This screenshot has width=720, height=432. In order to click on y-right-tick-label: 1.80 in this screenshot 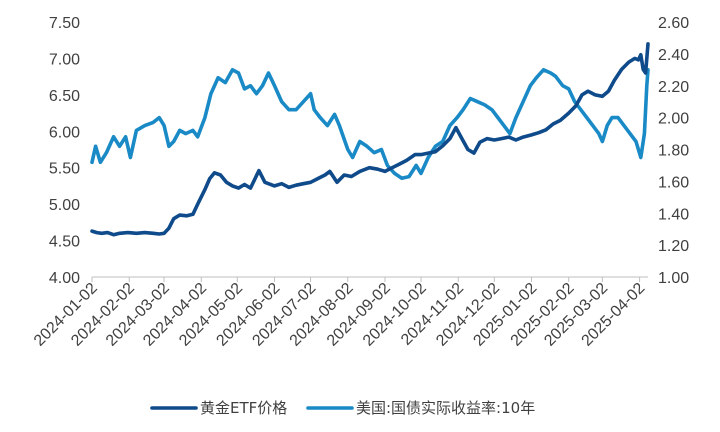, I will do `click(673, 151)`.